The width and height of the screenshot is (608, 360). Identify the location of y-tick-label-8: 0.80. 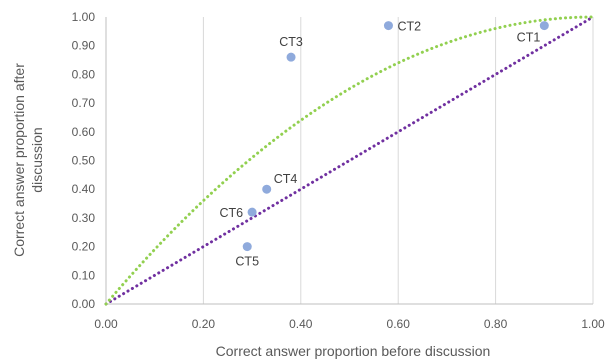
(84, 74).